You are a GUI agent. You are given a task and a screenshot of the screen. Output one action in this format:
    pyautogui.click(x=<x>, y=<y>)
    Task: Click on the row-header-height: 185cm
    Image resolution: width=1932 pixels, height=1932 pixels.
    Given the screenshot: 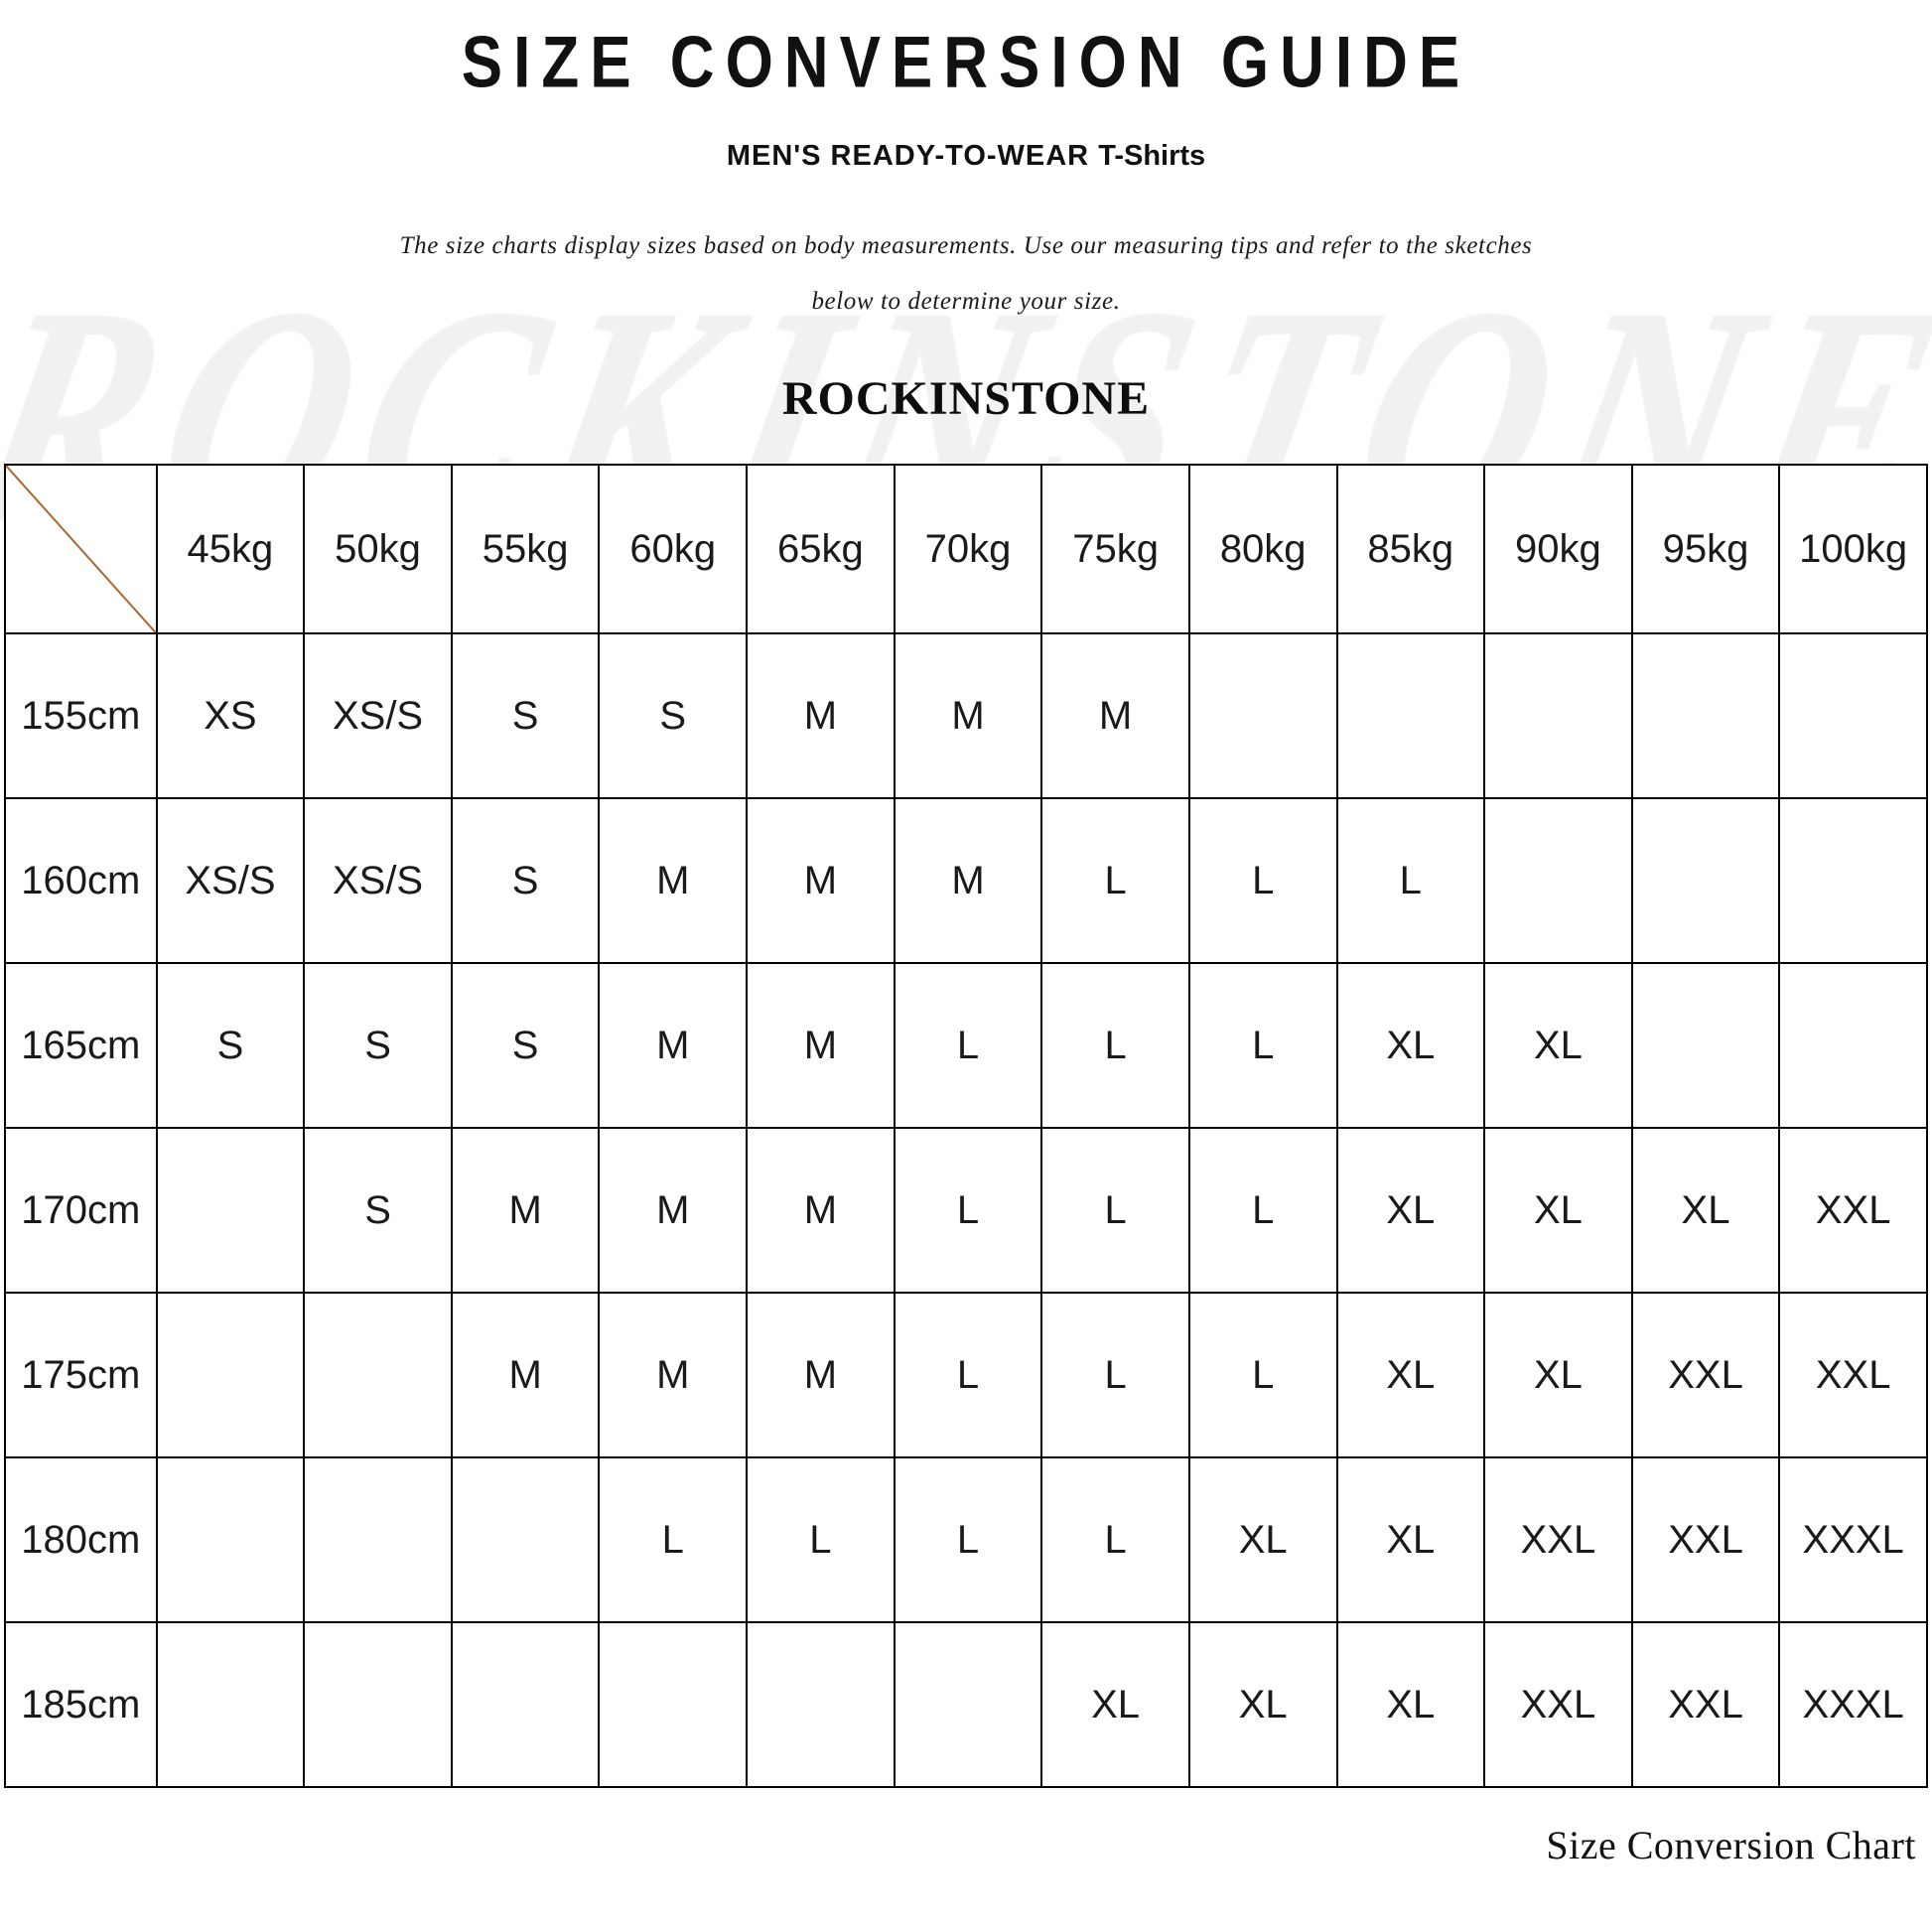 What is the action you would take?
    pyautogui.click(x=81, y=1705)
    